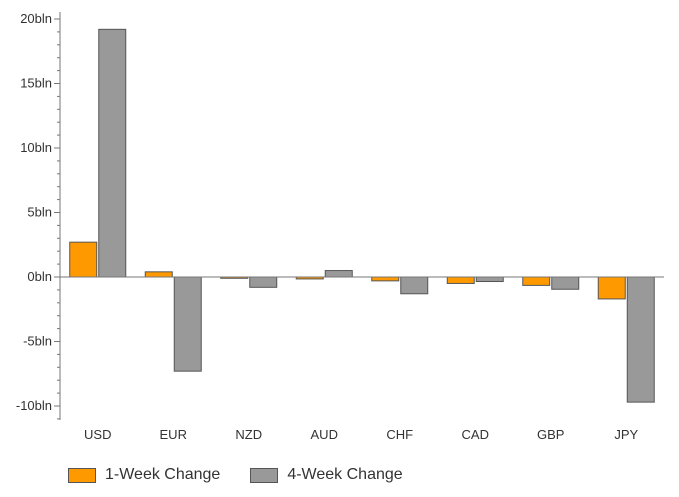 Image resolution: width=679 pixels, height=497 pixels. I want to click on x-tick-label: JPY, so click(626, 434).